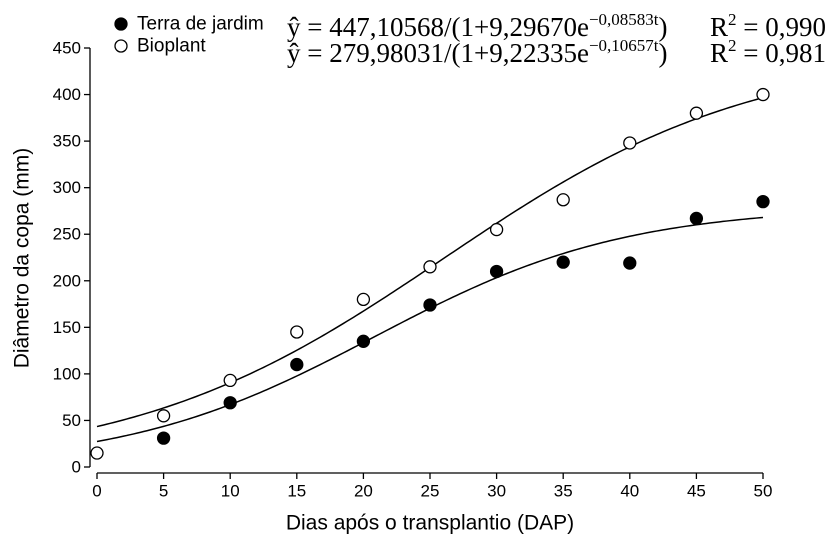  I want to click on r-squared-1-label: R, so click(719, 27).